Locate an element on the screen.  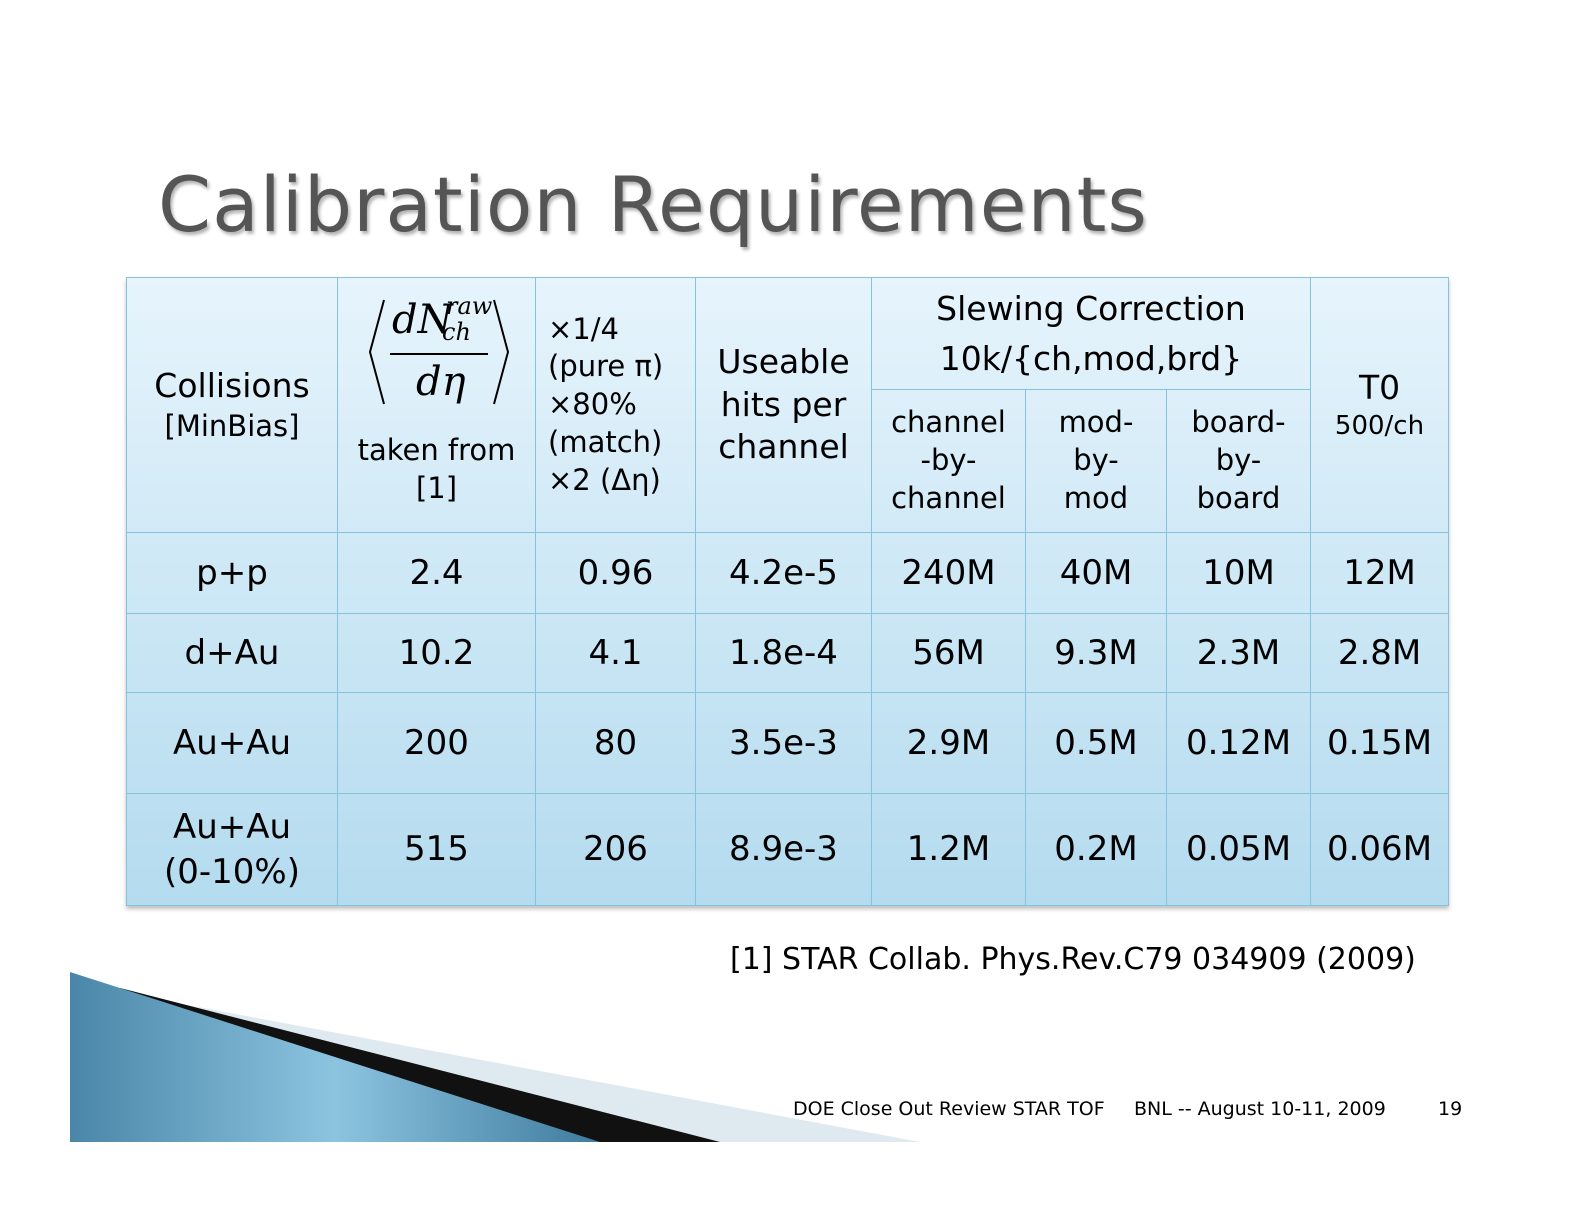
table-cell: 0.12M is located at coordinates (1238, 743).